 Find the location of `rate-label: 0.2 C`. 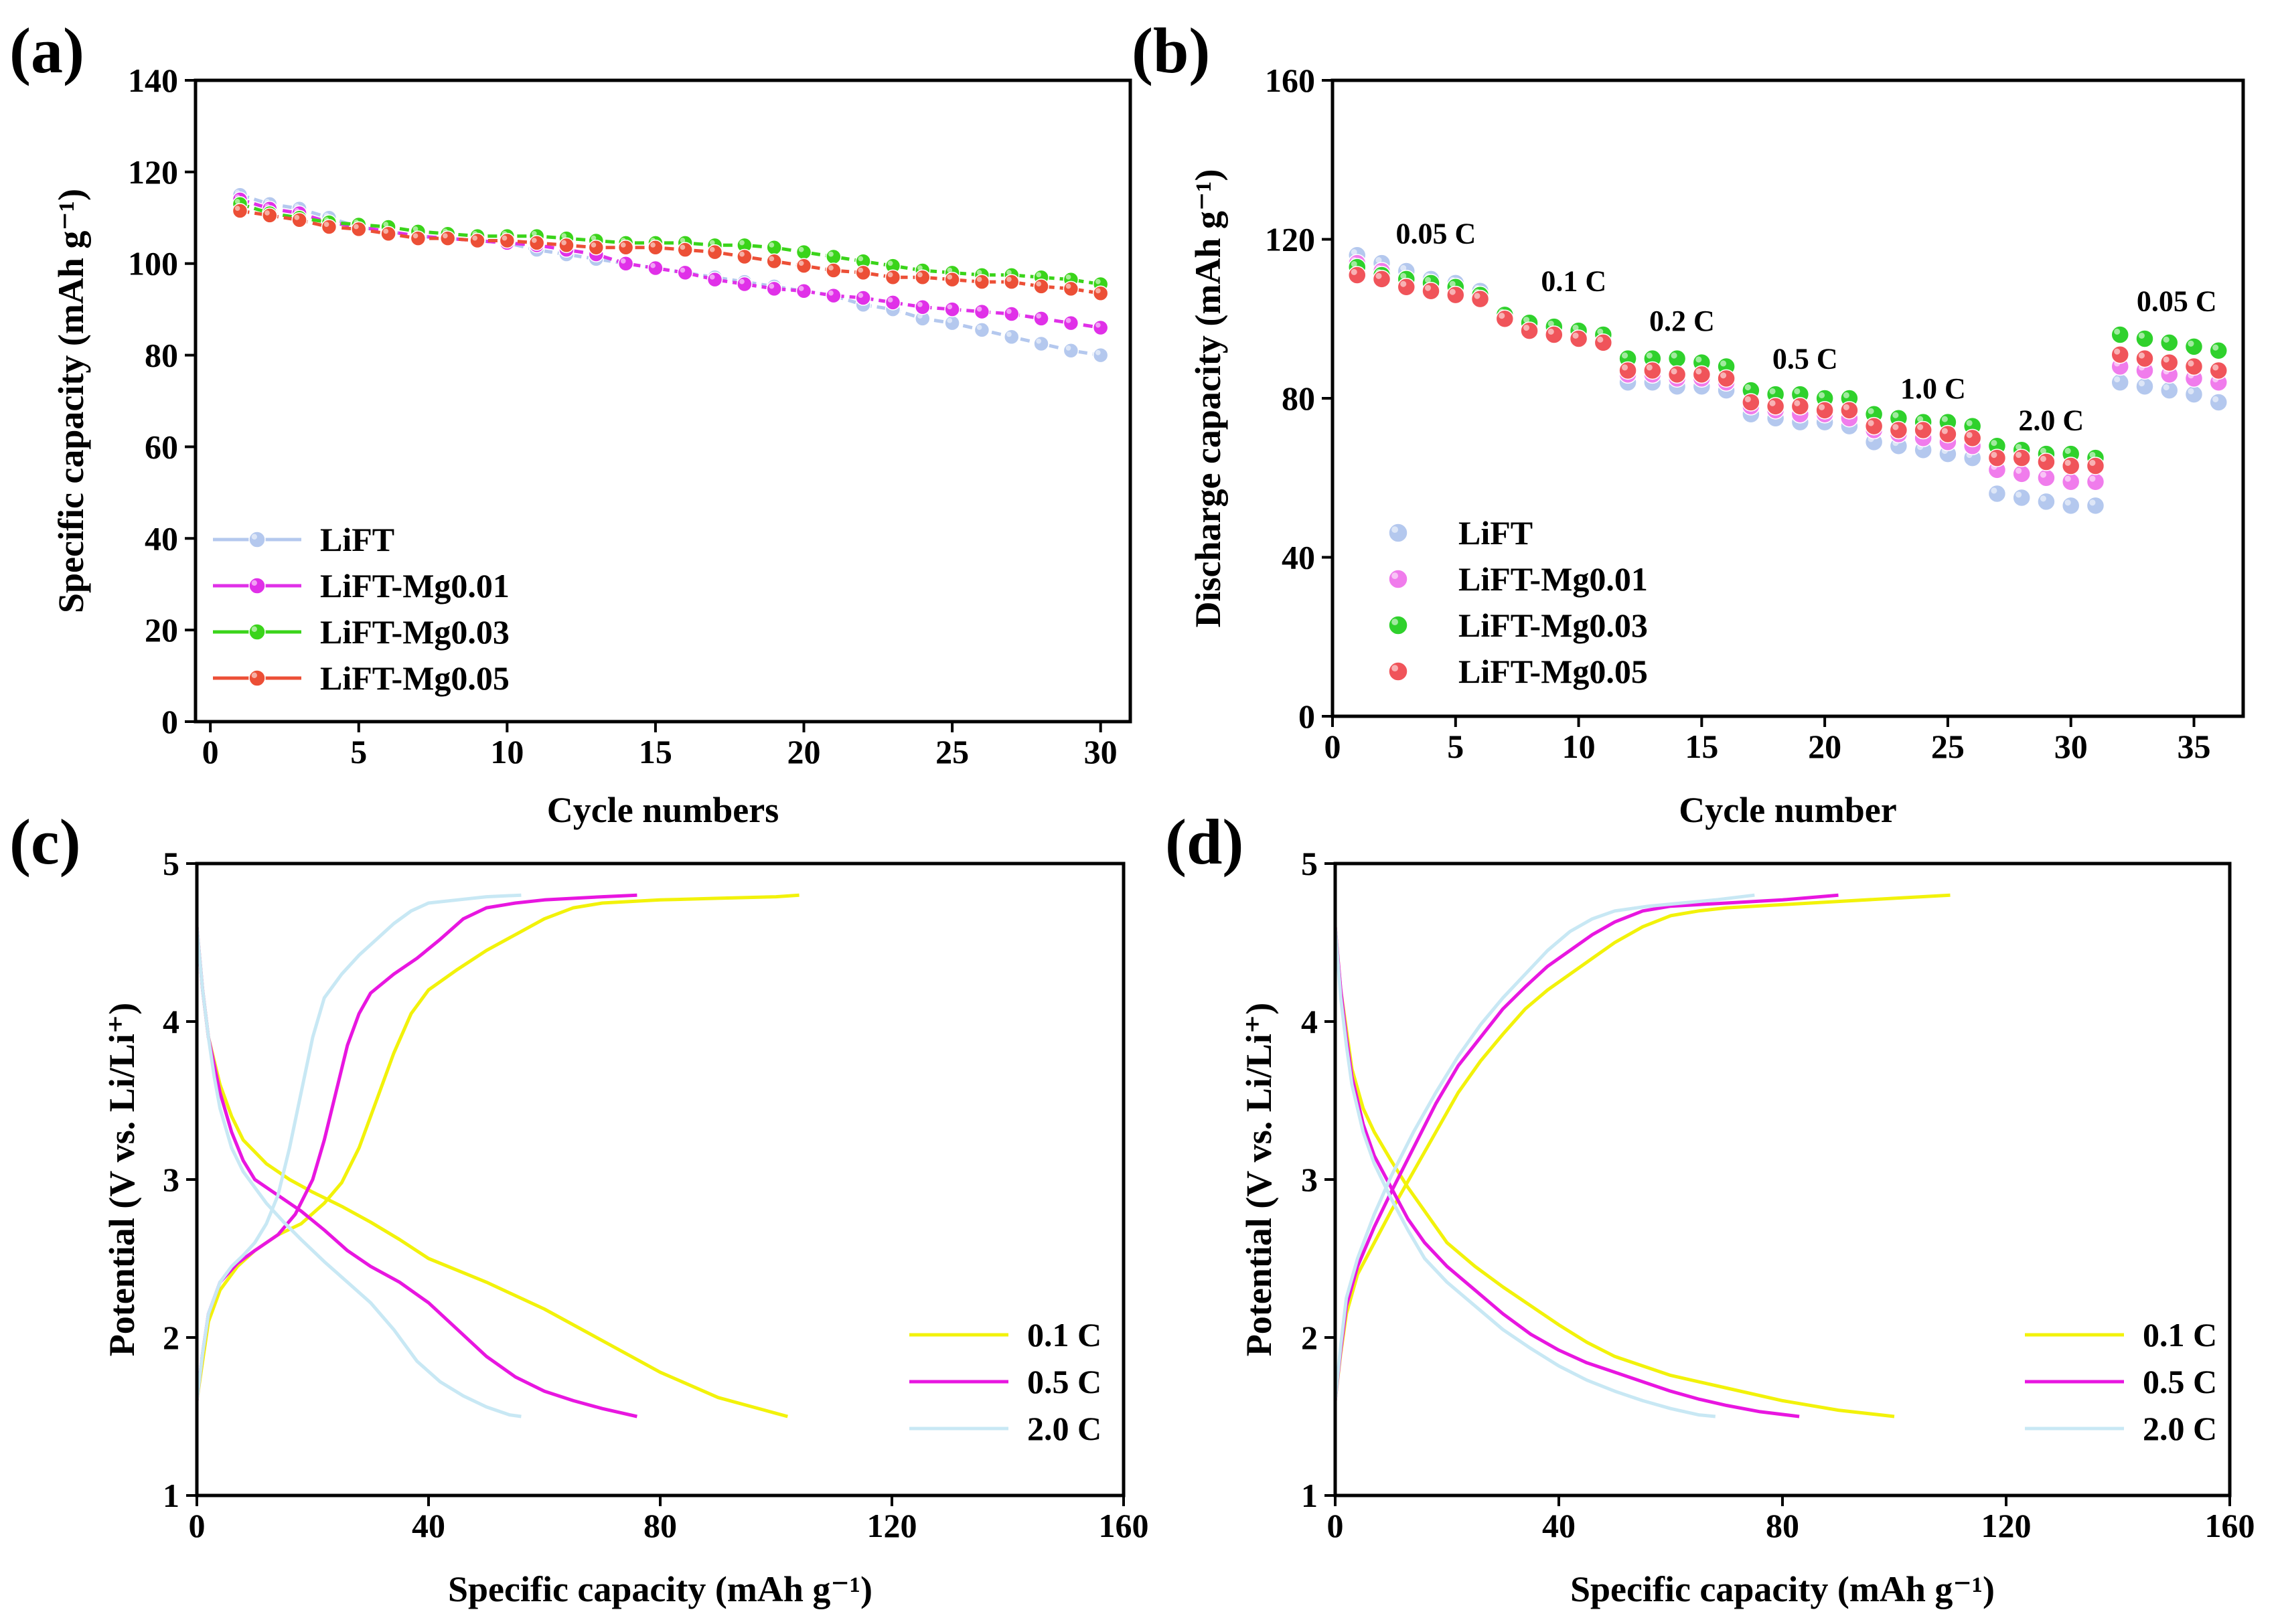

rate-label: 0.2 C is located at coordinates (1682, 321).